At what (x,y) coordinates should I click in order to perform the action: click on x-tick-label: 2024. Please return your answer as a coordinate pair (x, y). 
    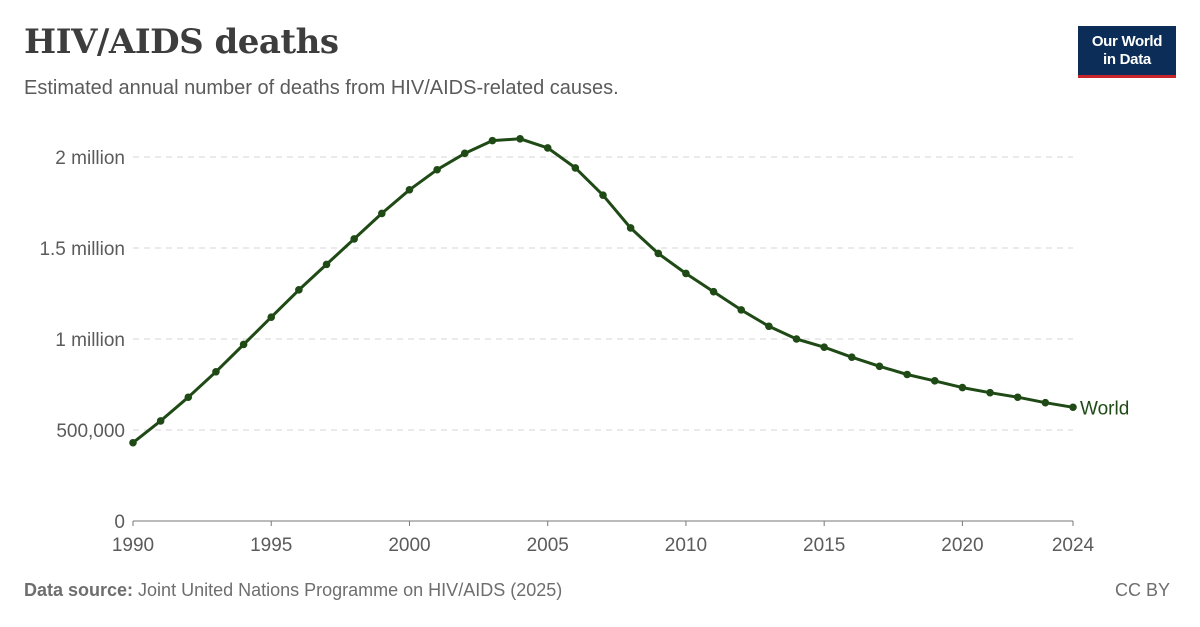
    Looking at the image, I should click on (1073, 545).